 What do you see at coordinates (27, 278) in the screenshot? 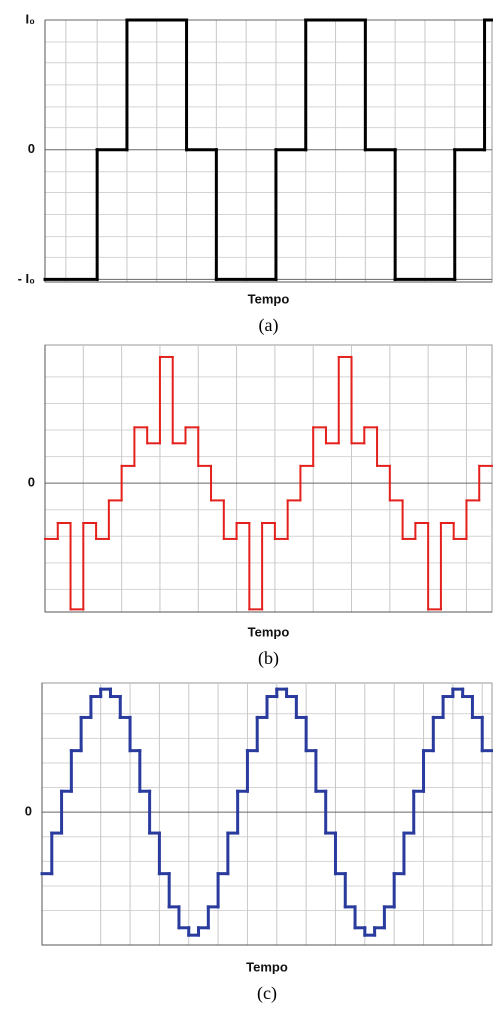
I see `y-tick-label: - I₀` at bounding box center [27, 278].